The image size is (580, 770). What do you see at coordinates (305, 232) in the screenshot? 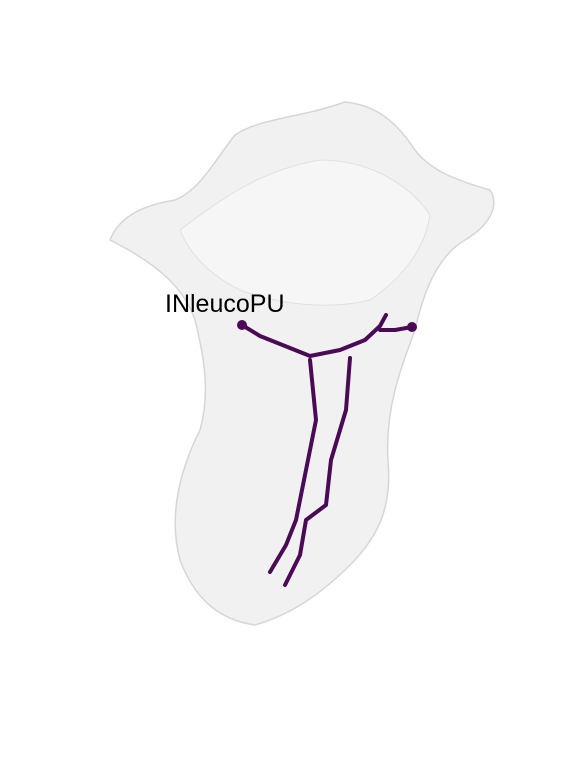
I see `brain-mesh-inner` at bounding box center [305, 232].